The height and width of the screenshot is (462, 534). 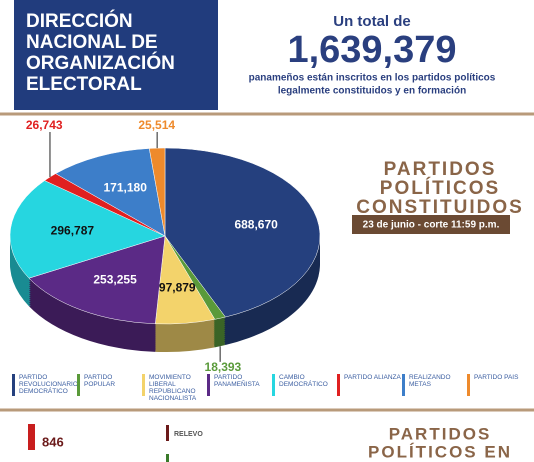 I want to click on header-box, so click(x=116, y=55).